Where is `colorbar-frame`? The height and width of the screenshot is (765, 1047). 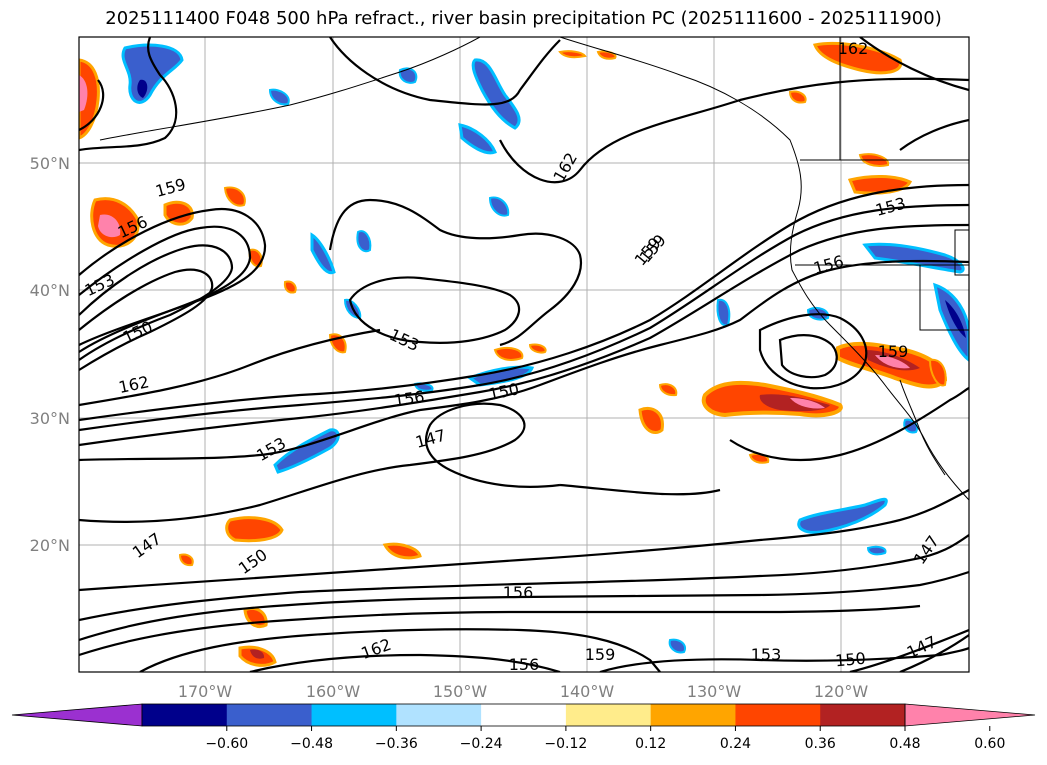
colorbar-frame is located at coordinates (523, 715).